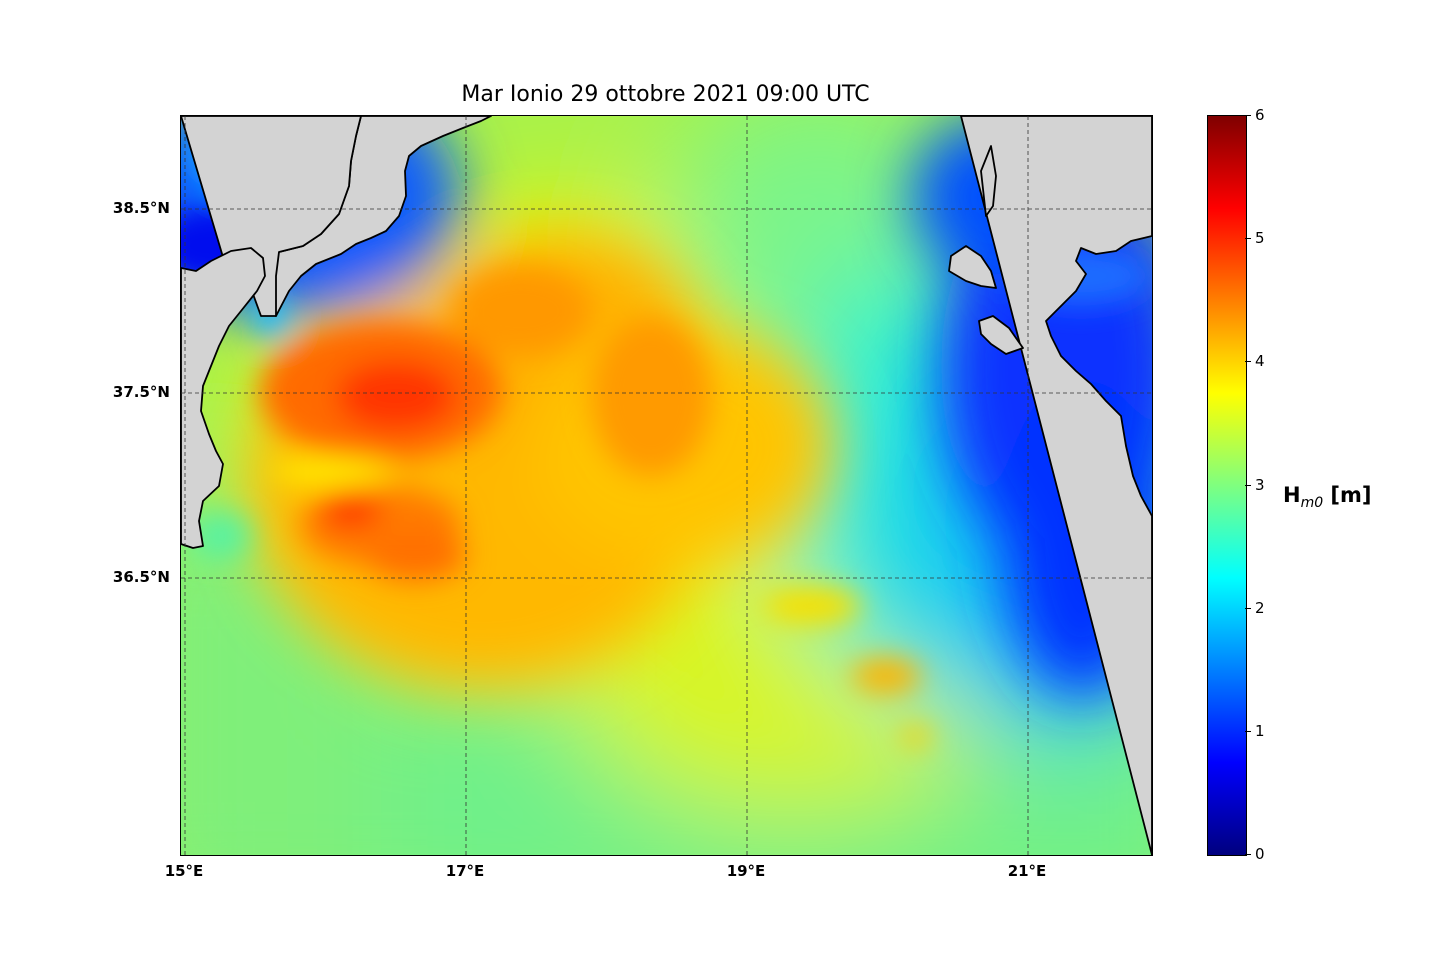  What do you see at coordinates (184, 871) in the screenshot?
I see `lon-tick-15: 15°E` at bounding box center [184, 871].